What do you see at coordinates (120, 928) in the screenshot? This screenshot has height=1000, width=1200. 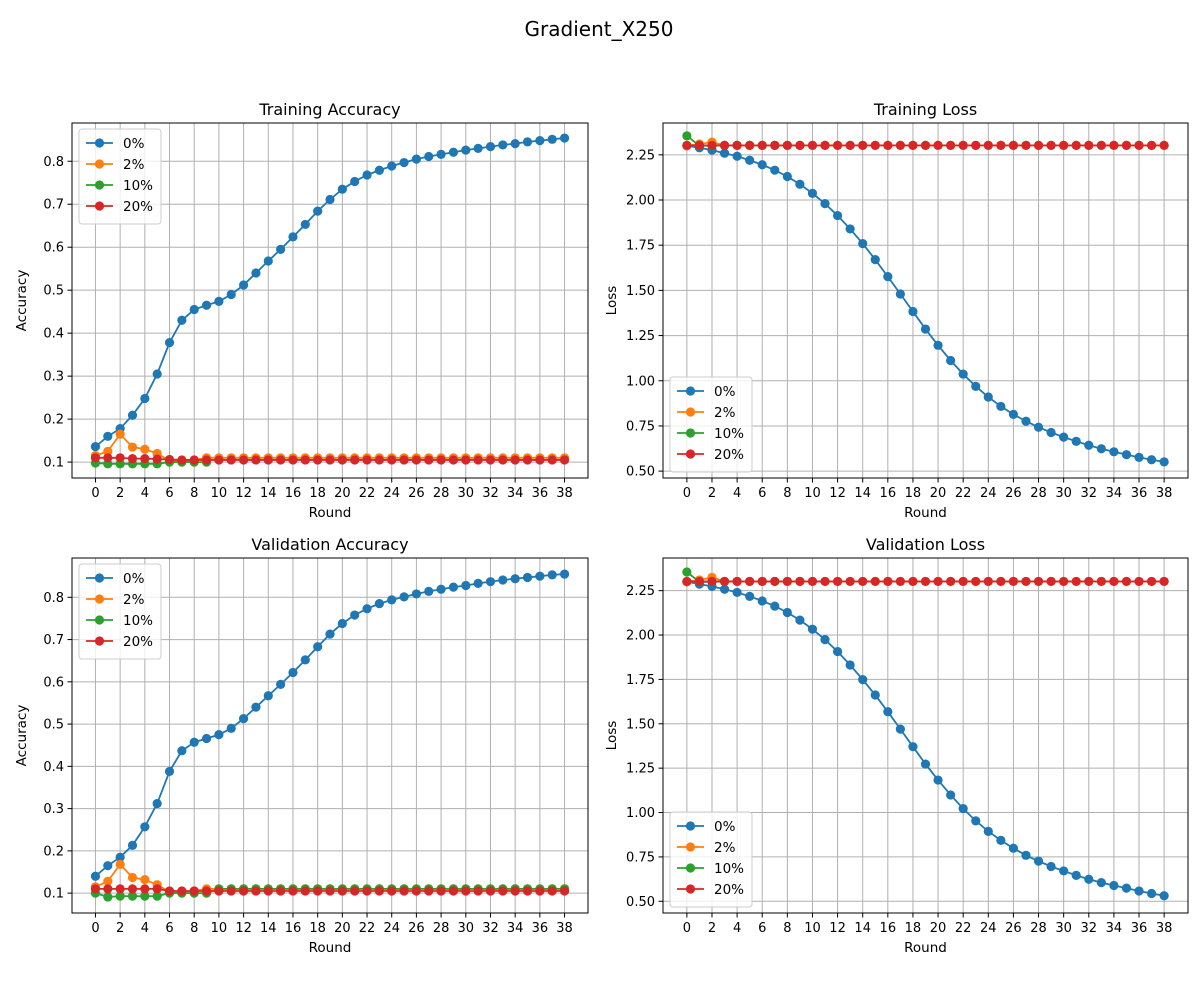 I see `x-tick-label: 2` at bounding box center [120, 928].